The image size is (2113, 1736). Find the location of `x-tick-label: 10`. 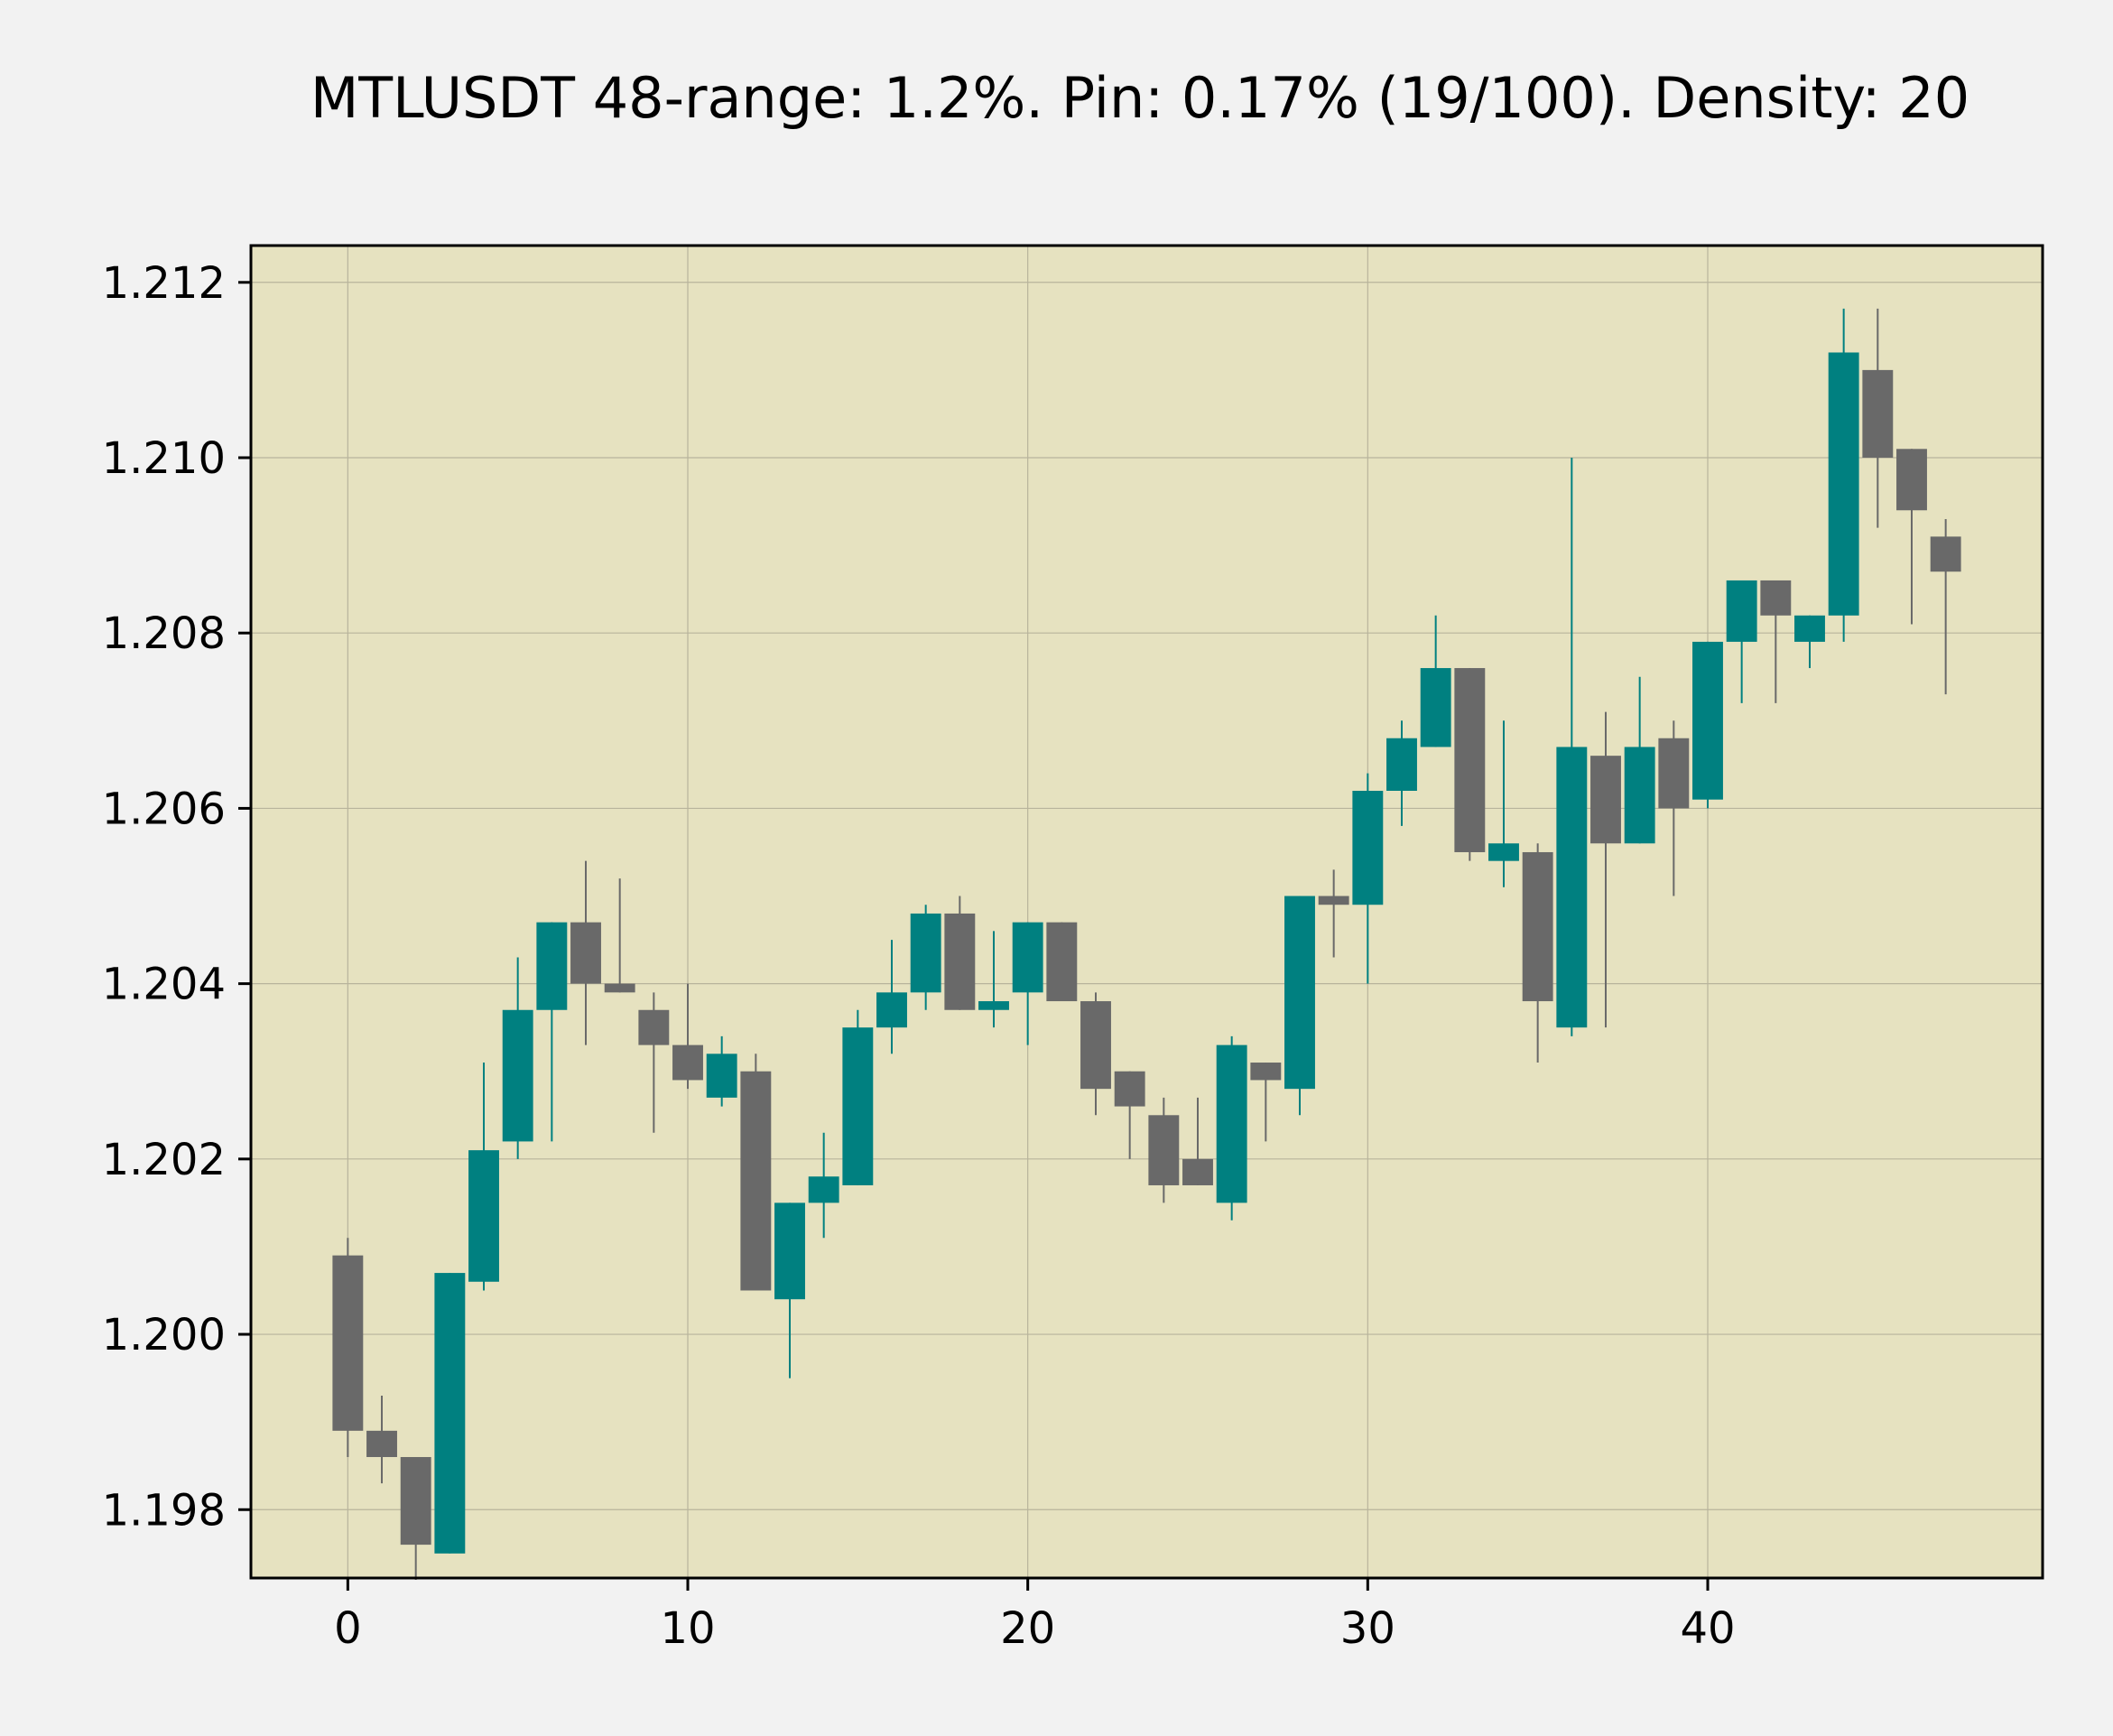

x-tick-label: 10 is located at coordinates (688, 1629).